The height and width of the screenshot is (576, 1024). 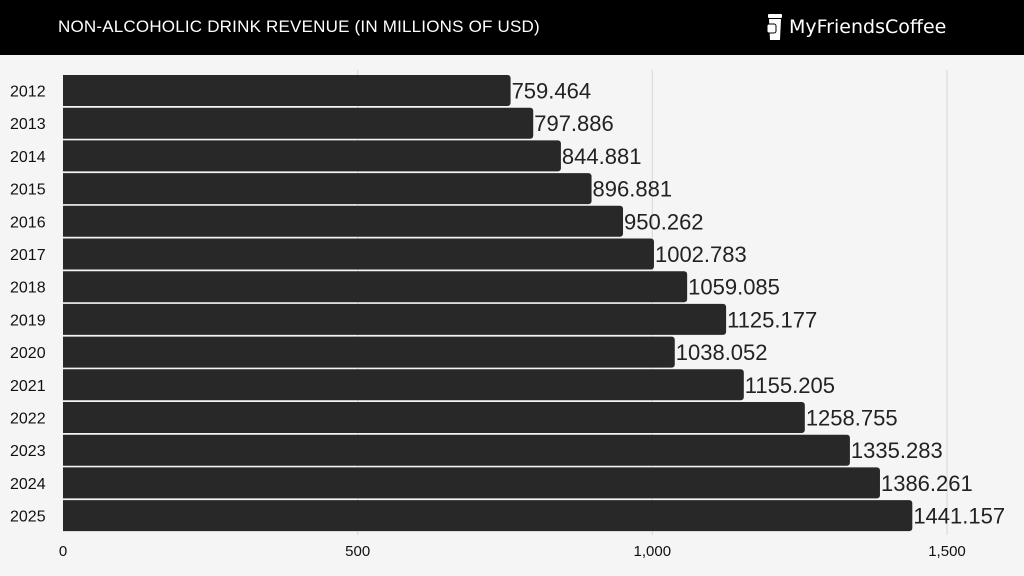 I want to click on y-tick-label: 2025, so click(x=28, y=517).